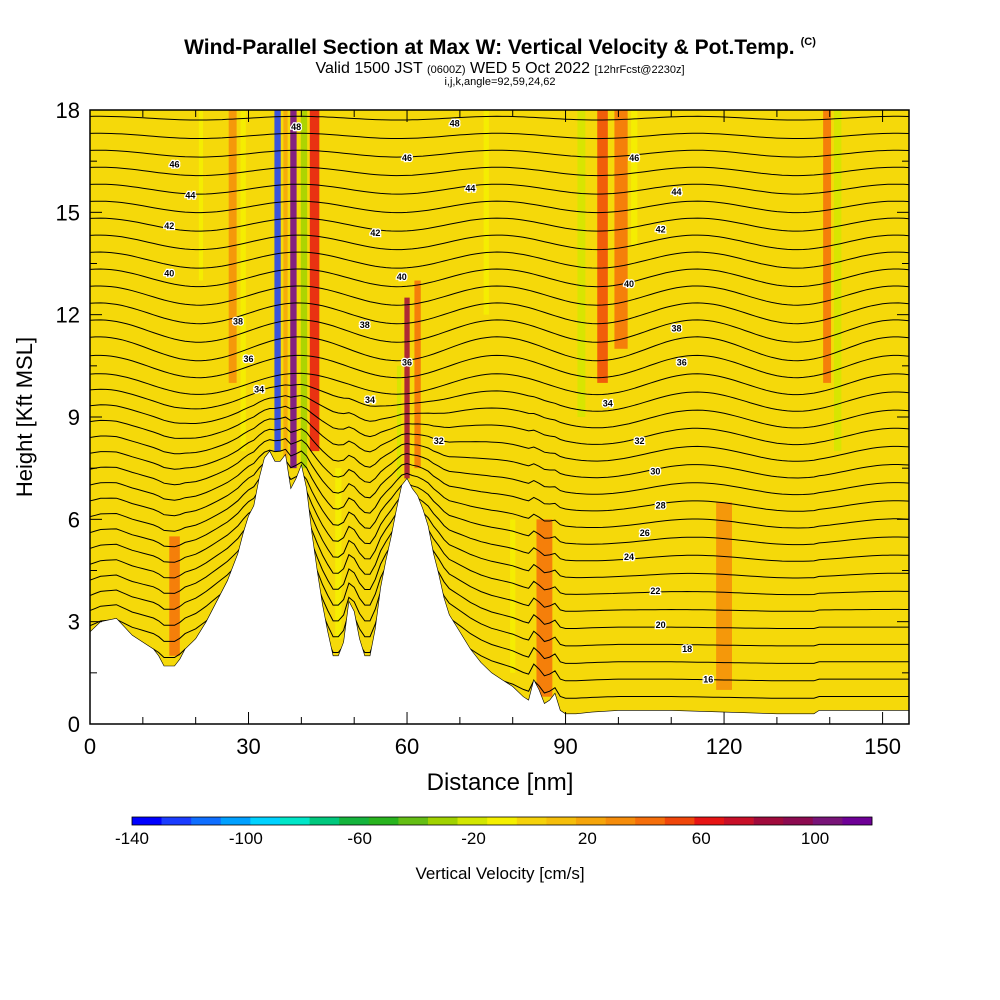 The width and height of the screenshot is (1000, 1000). Describe the element at coordinates (677, 192) in the screenshot. I see `isentrope-label: 44` at that location.